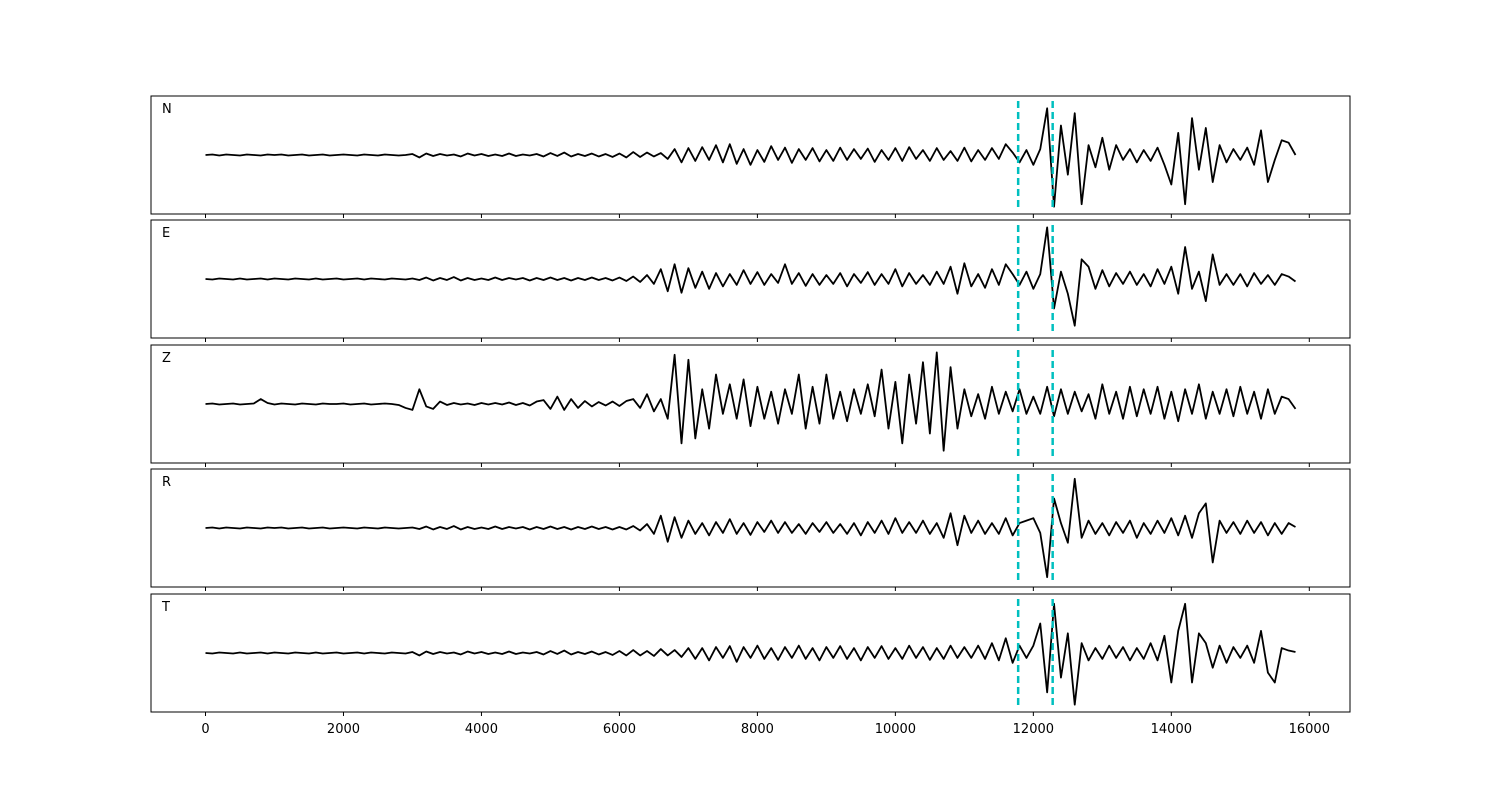 Image resolution: width=1500 pixels, height=800 pixels. Describe the element at coordinates (481, 729) in the screenshot. I see `x-tick-label: 4000` at that location.